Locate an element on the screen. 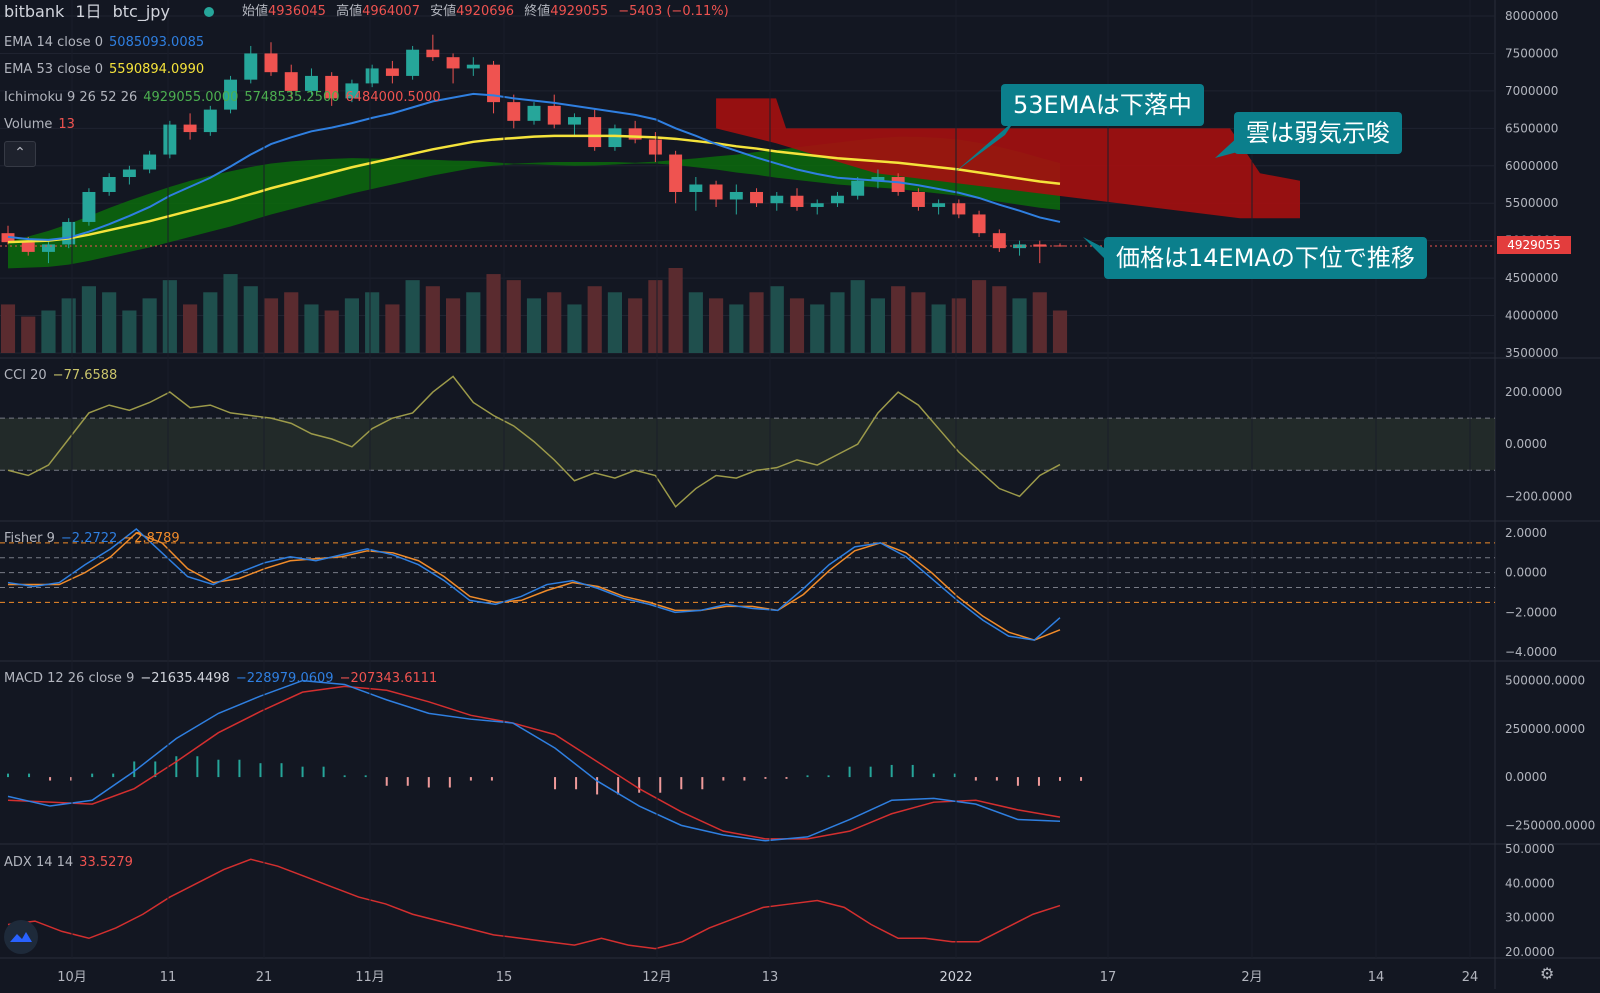  time-tick-label: 15 is located at coordinates (504, 977).